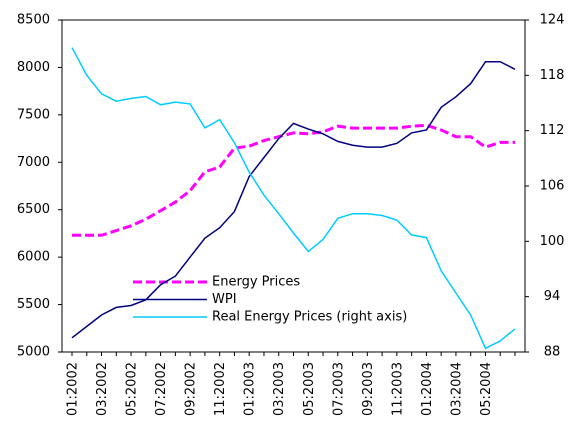 The image size is (579, 444). Describe the element at coordinates (33, 20) in the screenshot. I see `y-tick-label: 8500` at that location.